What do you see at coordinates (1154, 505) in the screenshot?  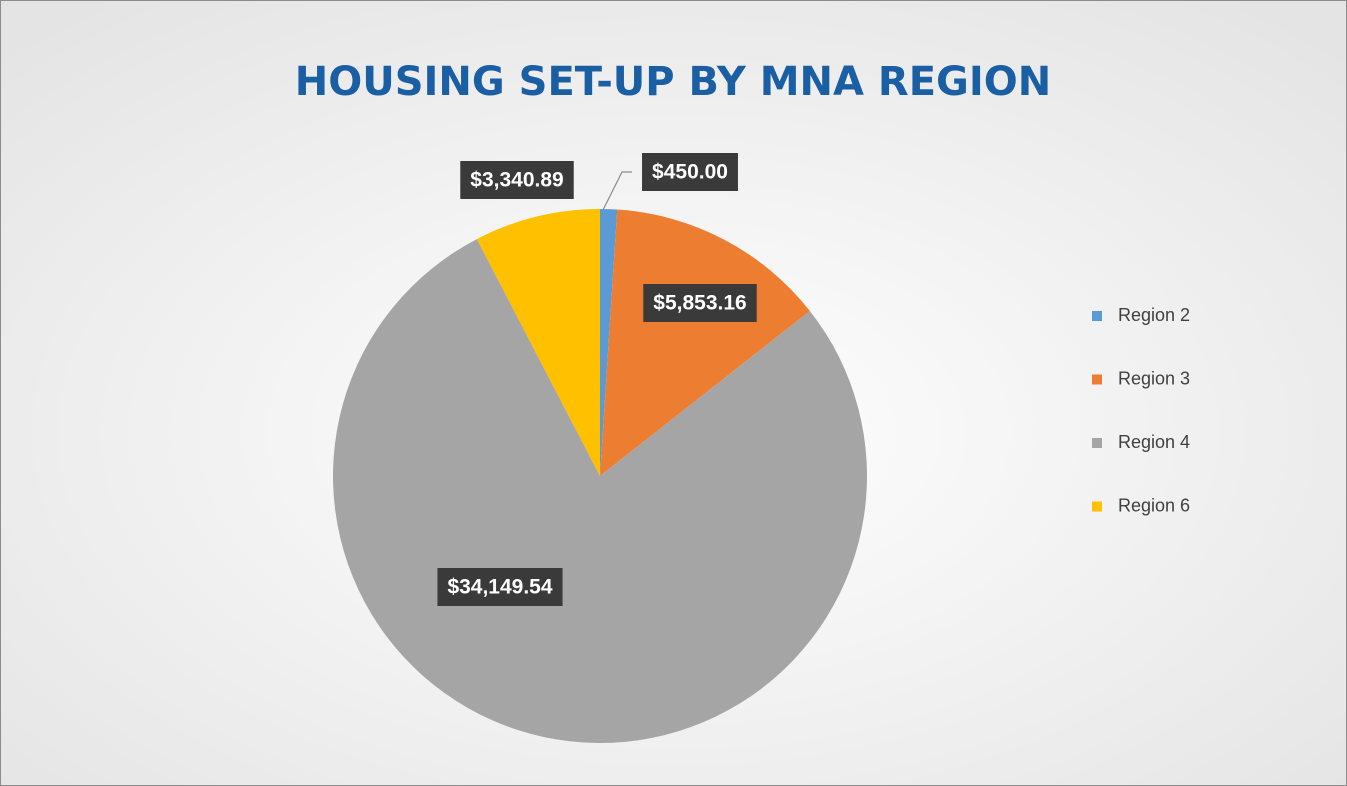 I see `legend-label: Region 6` at bounding box center [1154, 505].